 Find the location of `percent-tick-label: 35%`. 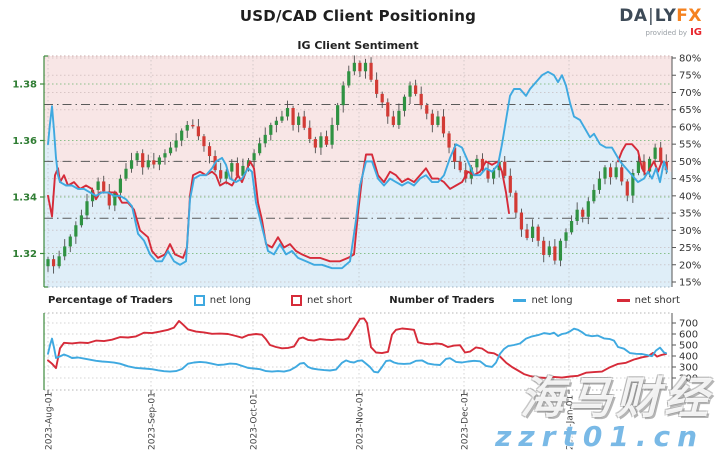

percent-tick-label: 35% is located at coordinates (690, 214).